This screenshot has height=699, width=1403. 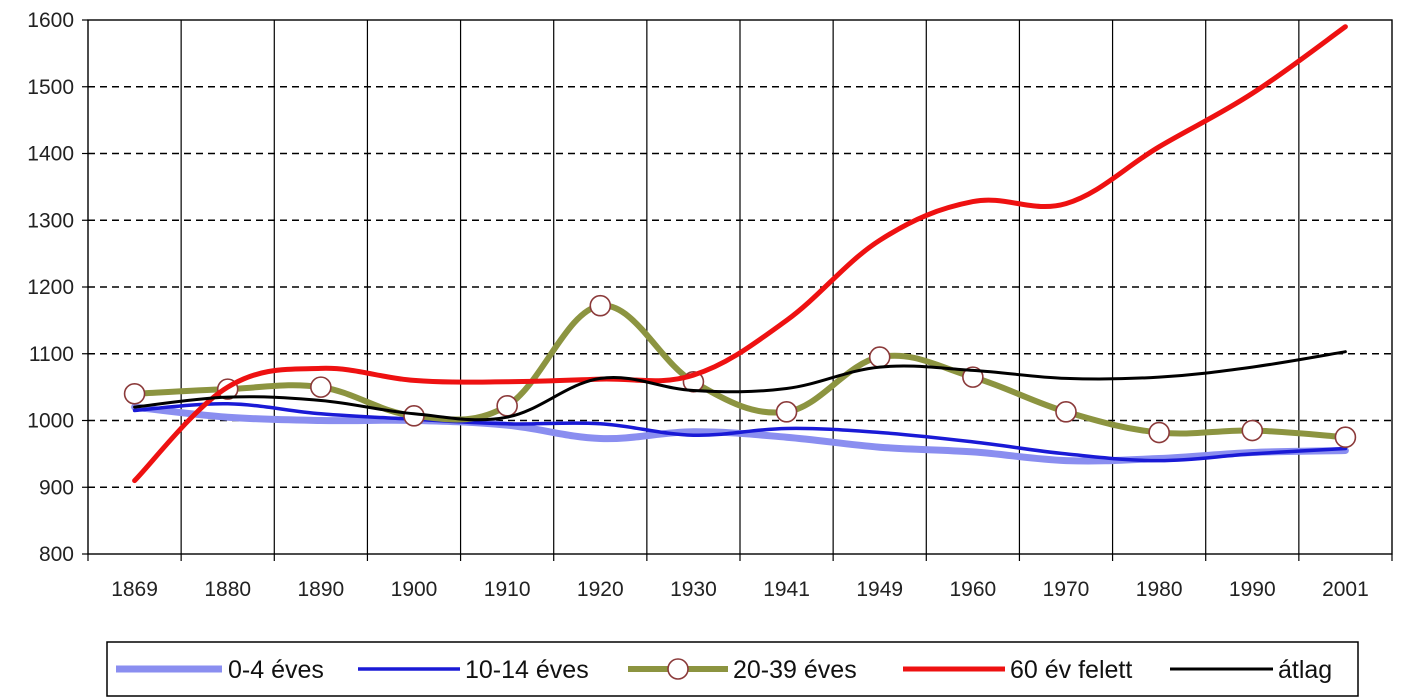 What do you see at coordinates (1252, 589) in the screenshot?
I see `x-tick-label: 1990` at bounding box center [1252, 589].